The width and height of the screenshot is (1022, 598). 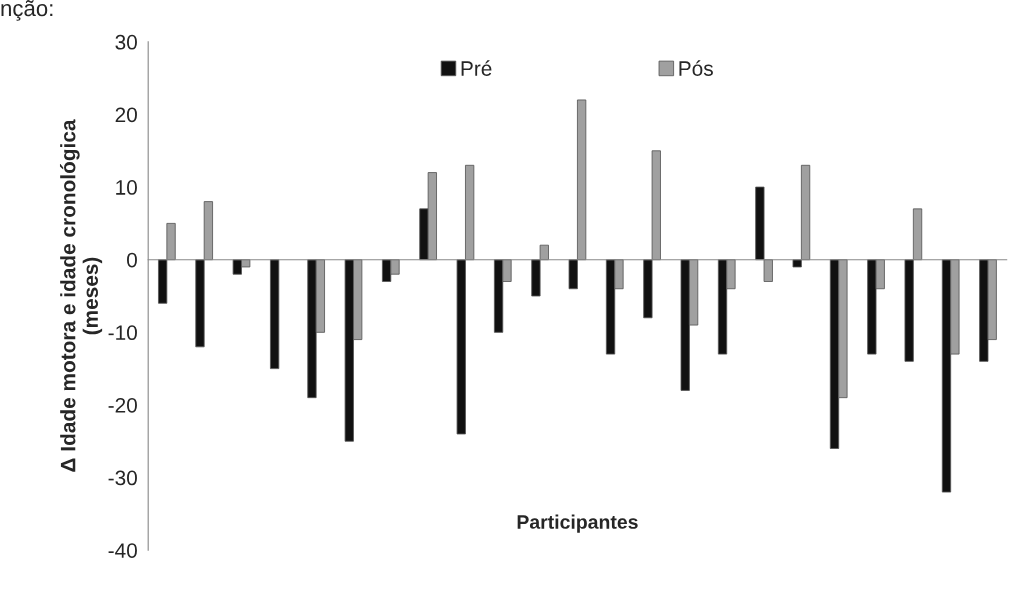 What do you see at coordinates (81, 295) in the screenshot?
I see `y-axis-title: Δ Idade motora e idade cronológica (meses)` at bounding box center [81, 295].